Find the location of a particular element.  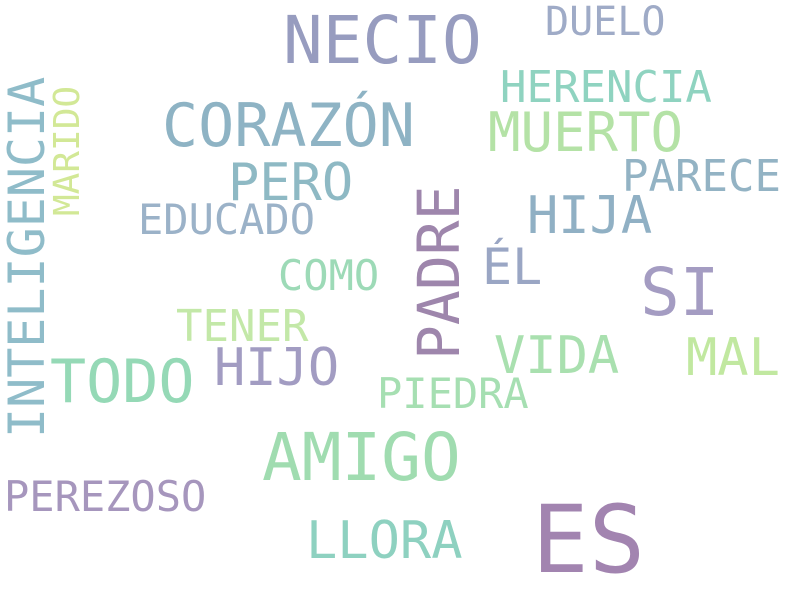

word-amigo: AMIGO is located at coordinates (361, 457).